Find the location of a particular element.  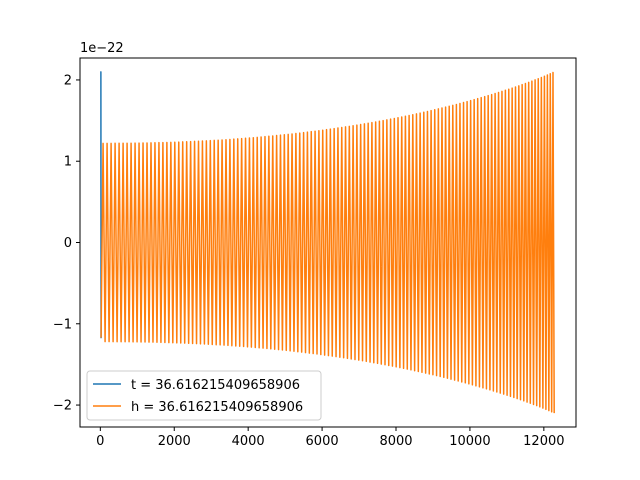

x-tick-label: 10000 is located at coordinates (469, 441).